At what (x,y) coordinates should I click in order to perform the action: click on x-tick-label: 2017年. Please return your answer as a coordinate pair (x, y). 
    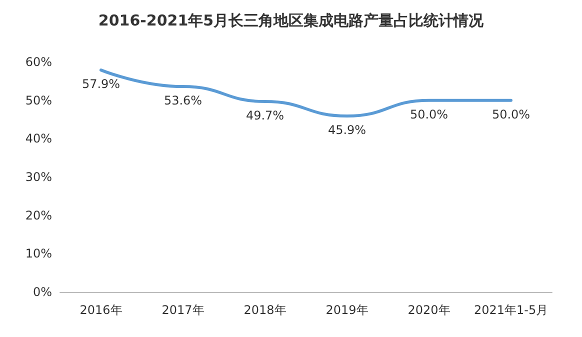
    Looking at the image, I should click on (183, 310).